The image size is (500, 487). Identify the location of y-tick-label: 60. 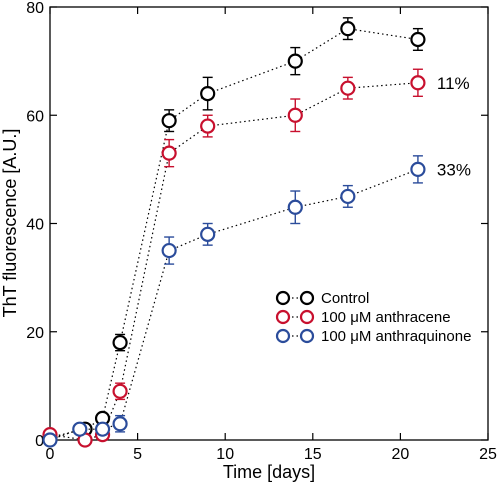
(35, 116).